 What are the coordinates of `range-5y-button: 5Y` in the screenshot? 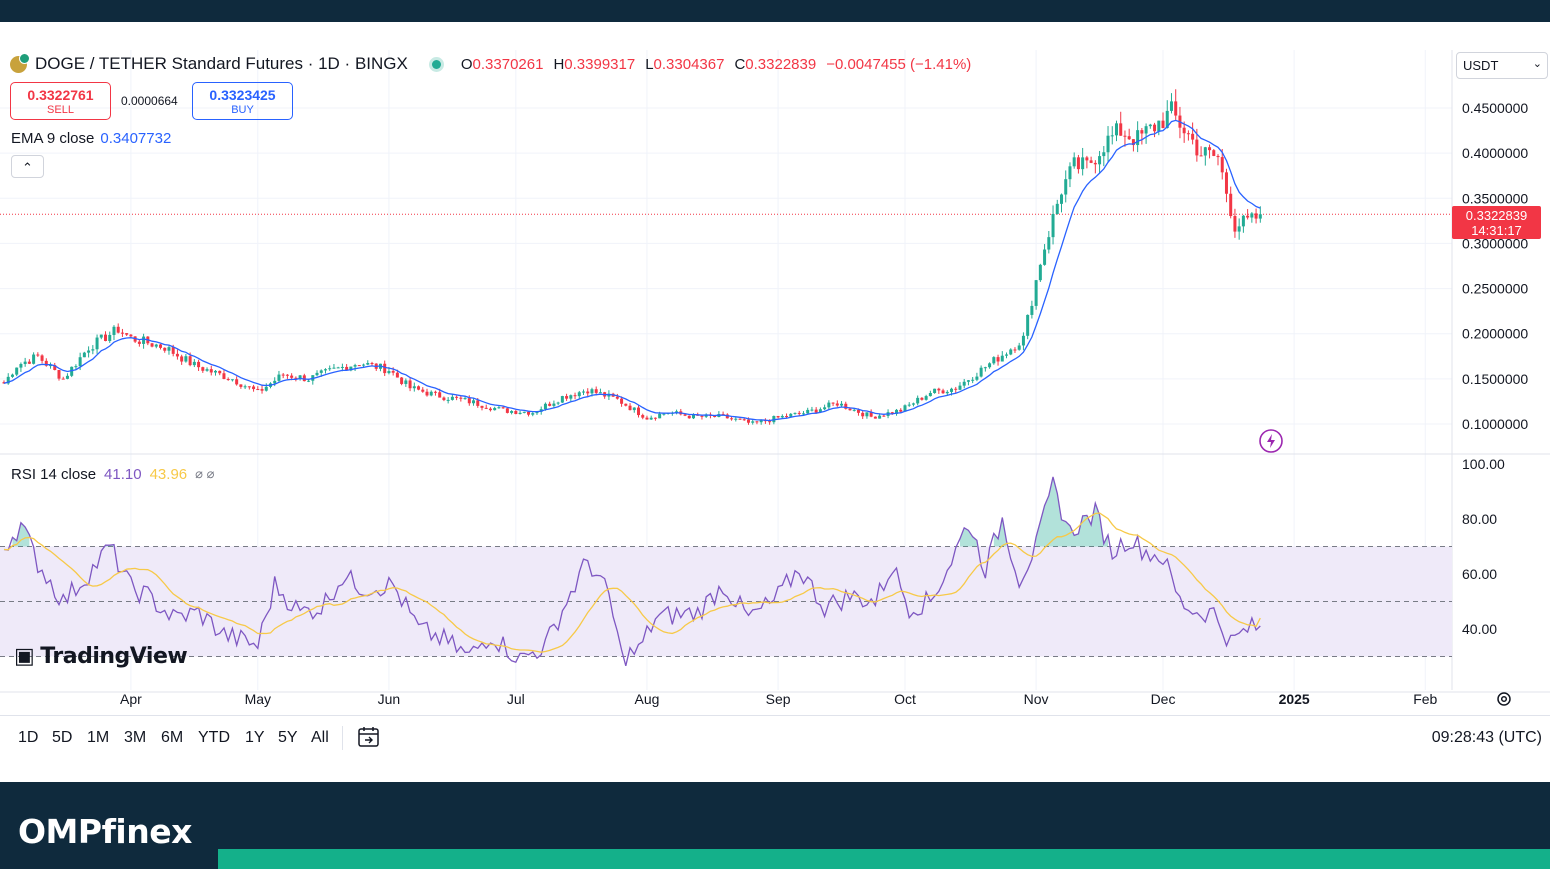 It's located at (288, 737).